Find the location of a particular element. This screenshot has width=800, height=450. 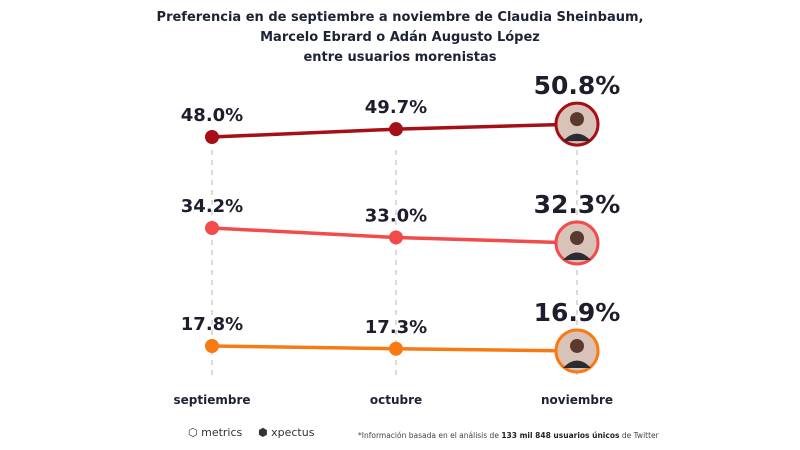

metrics-logo-text: metrics is located at coordinates (222, 432).